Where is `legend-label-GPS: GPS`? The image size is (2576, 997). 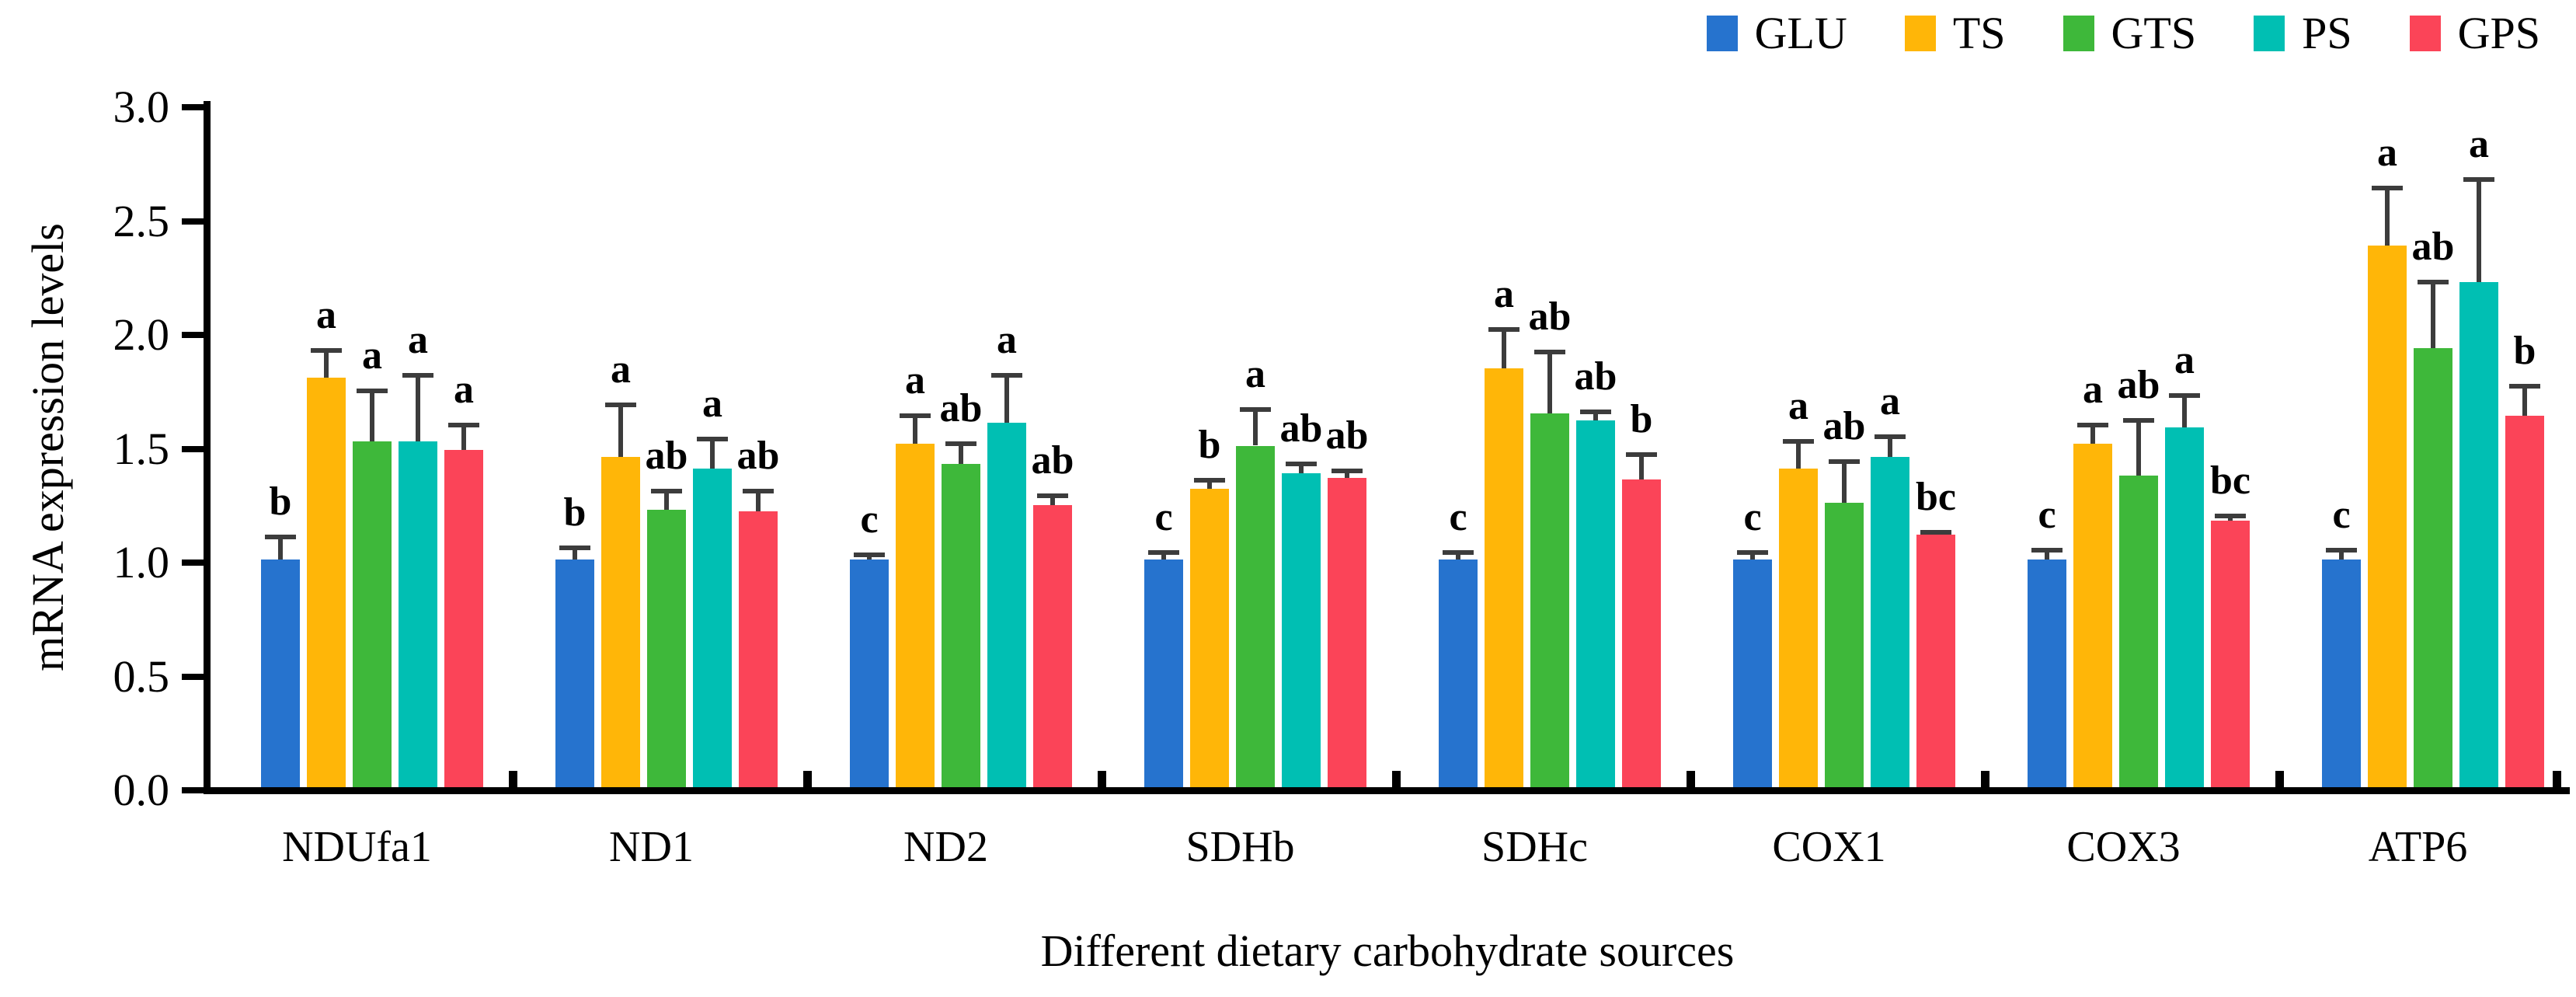
legend-label-GPS: GPS is located at coordinates (2498, 33).